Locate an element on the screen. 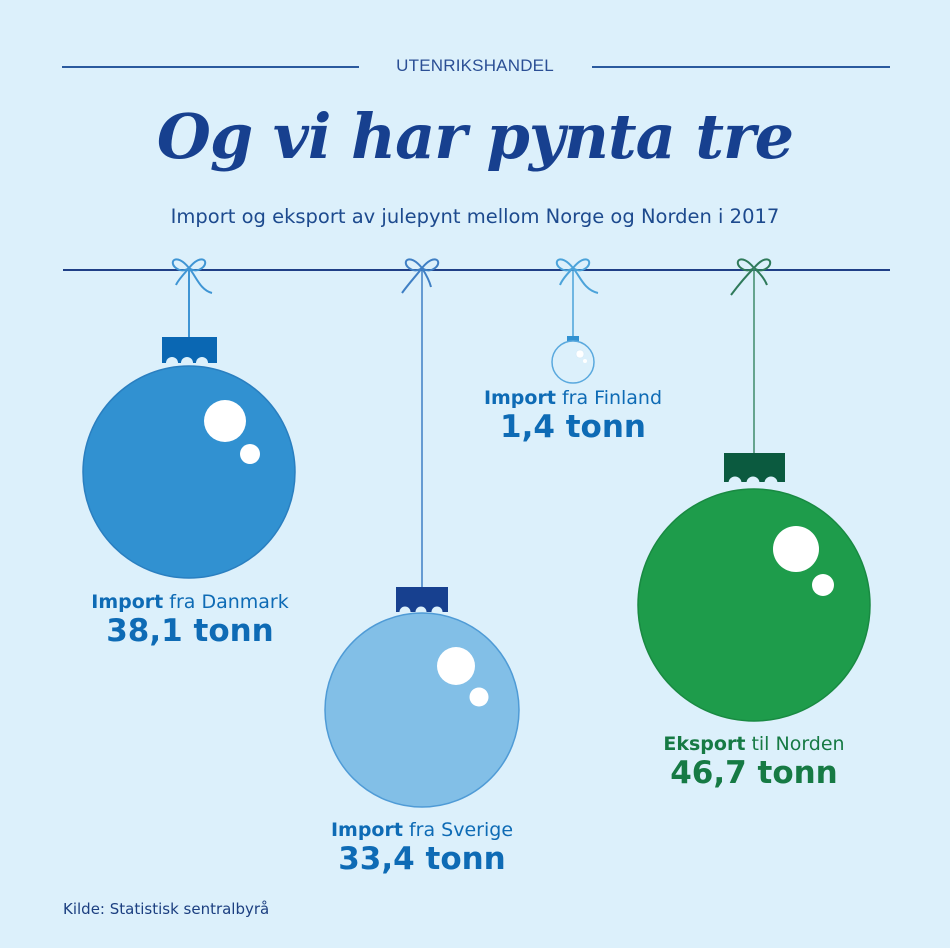 This screenshot has height=948, width=950. label-norden-title: Eksport til Norden is located at coordinates (754, 744).